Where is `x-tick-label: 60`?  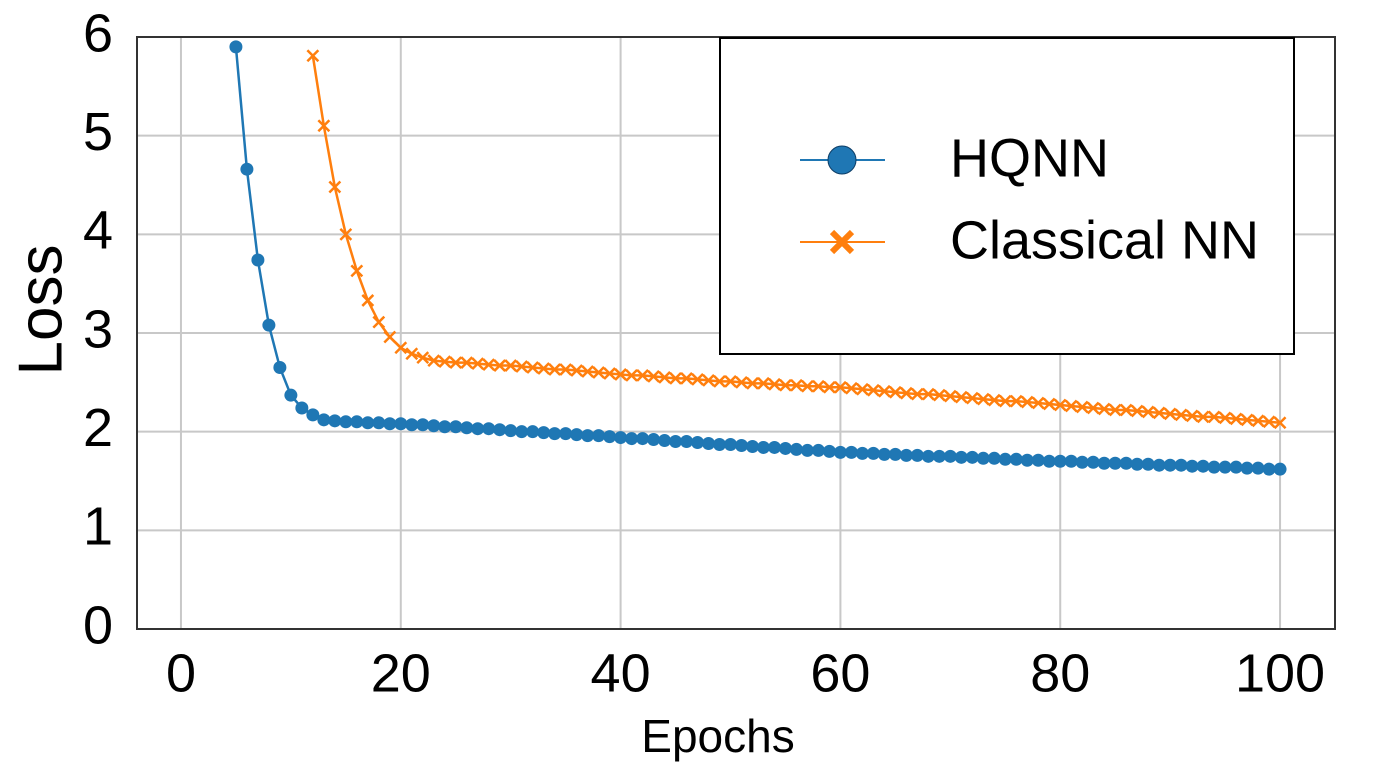
x-tick-label: 60 is located at coordinates (840, 673).